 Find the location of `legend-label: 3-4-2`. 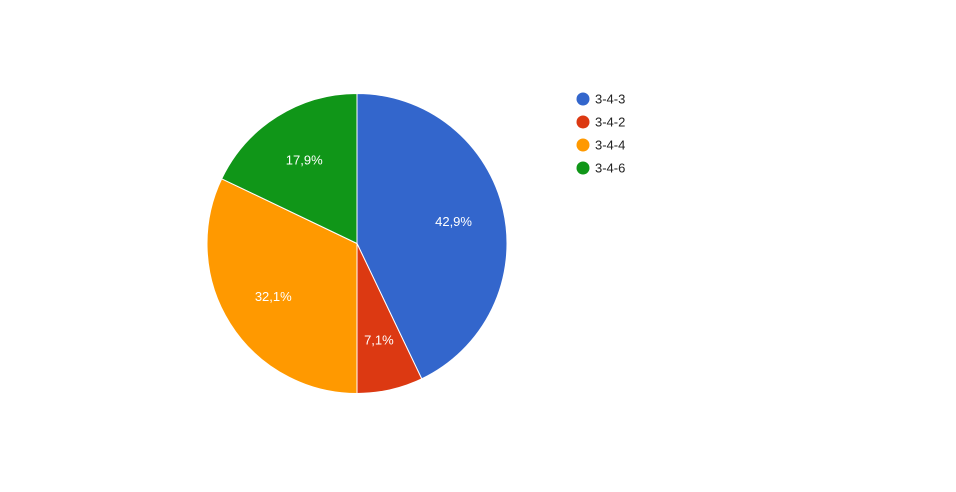

legend-label: 3-4-2 is located at coordinates (610, 122).